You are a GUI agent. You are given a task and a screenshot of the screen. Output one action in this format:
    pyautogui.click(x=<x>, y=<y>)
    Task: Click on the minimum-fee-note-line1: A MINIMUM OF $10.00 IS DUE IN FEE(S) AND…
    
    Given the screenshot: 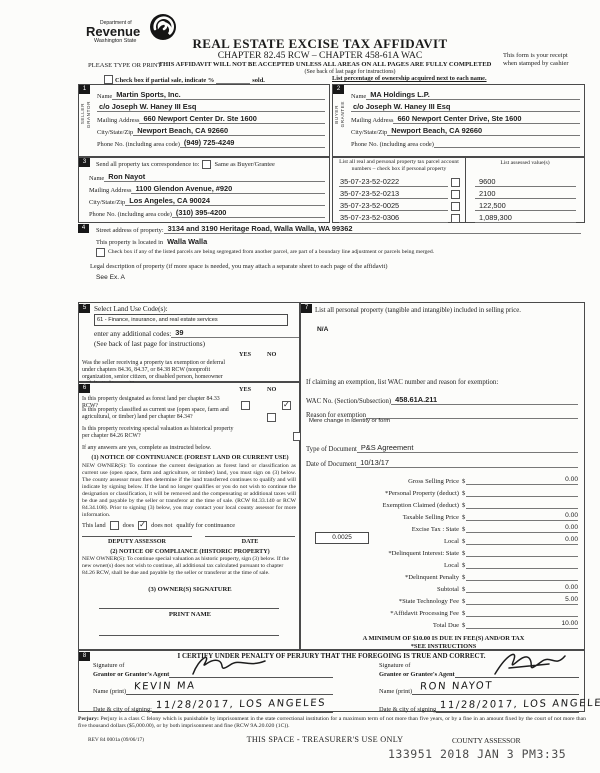 What is the action you would take?
    pyautogui.click(x=443, y=638)
    